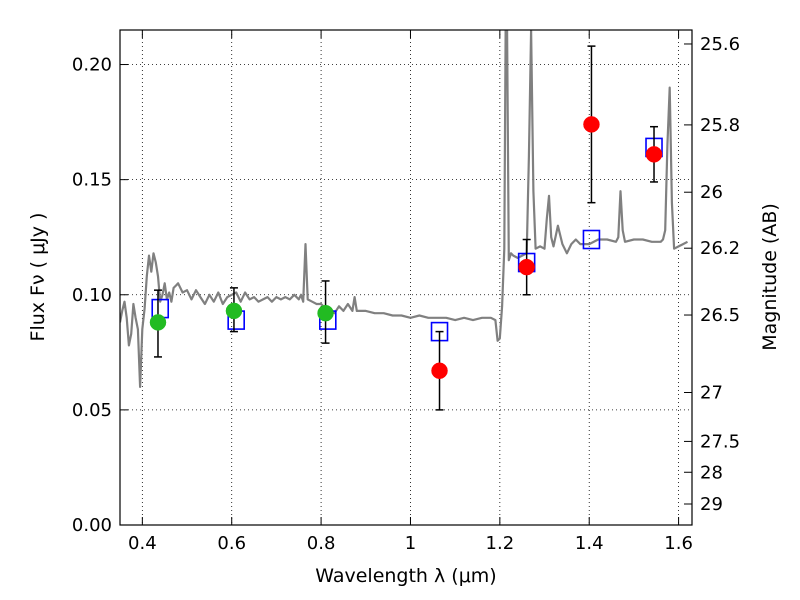 The image size is (800, 600). I want to click on x-tick-label: 1, so click(410, 543).